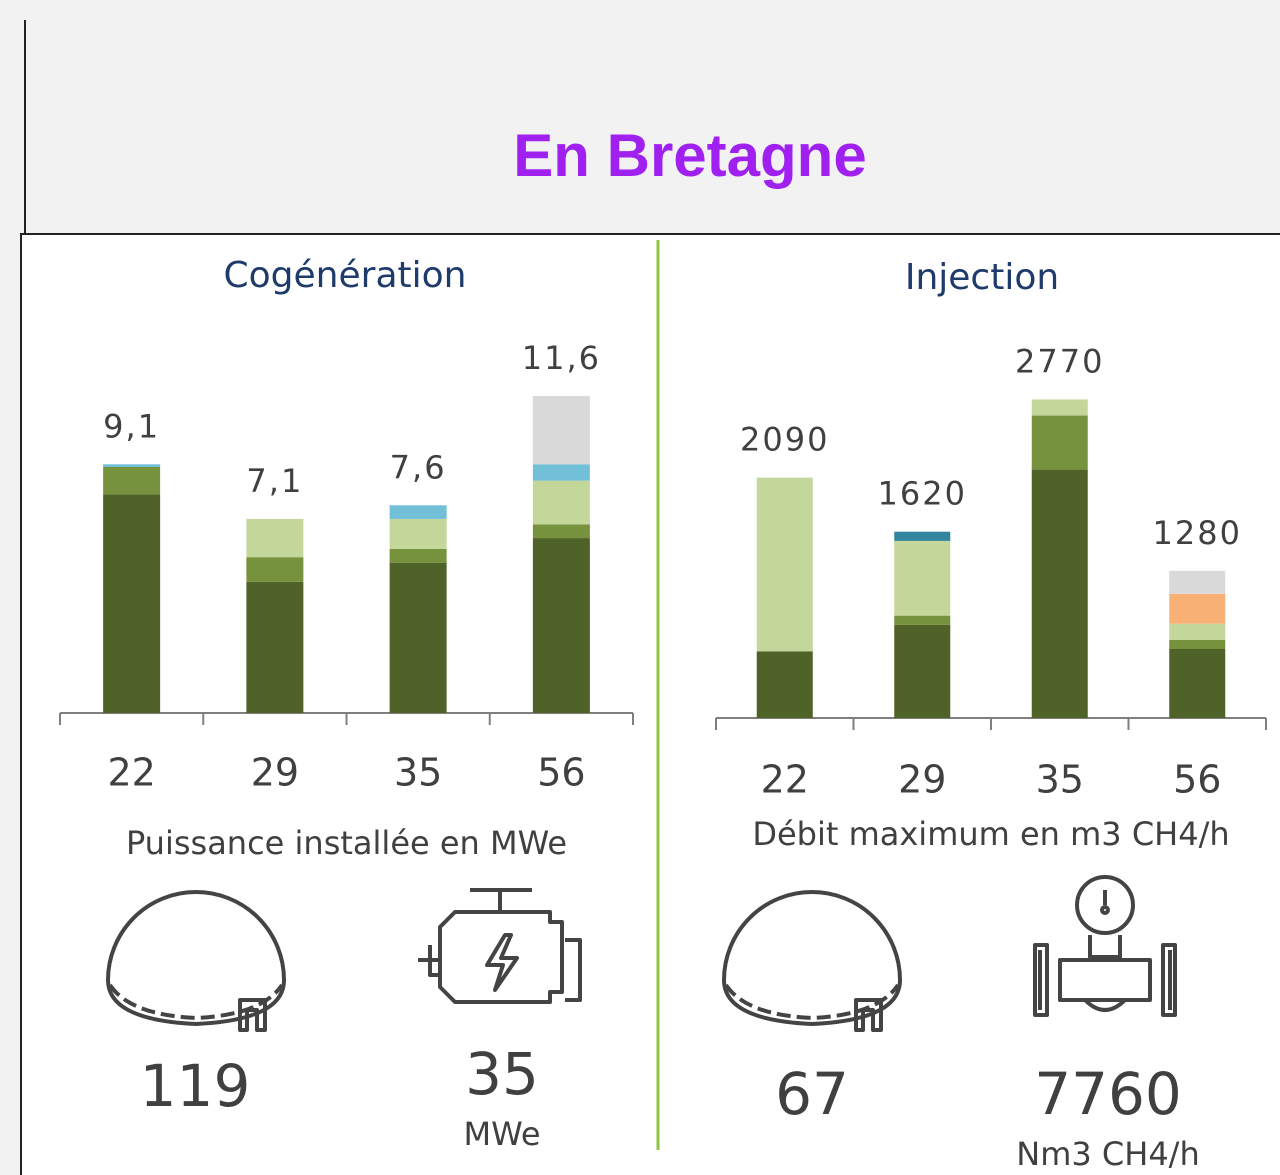  I want to click on x-axis-label: Débit maximum en m3 CH4/h, so click(990, 834).